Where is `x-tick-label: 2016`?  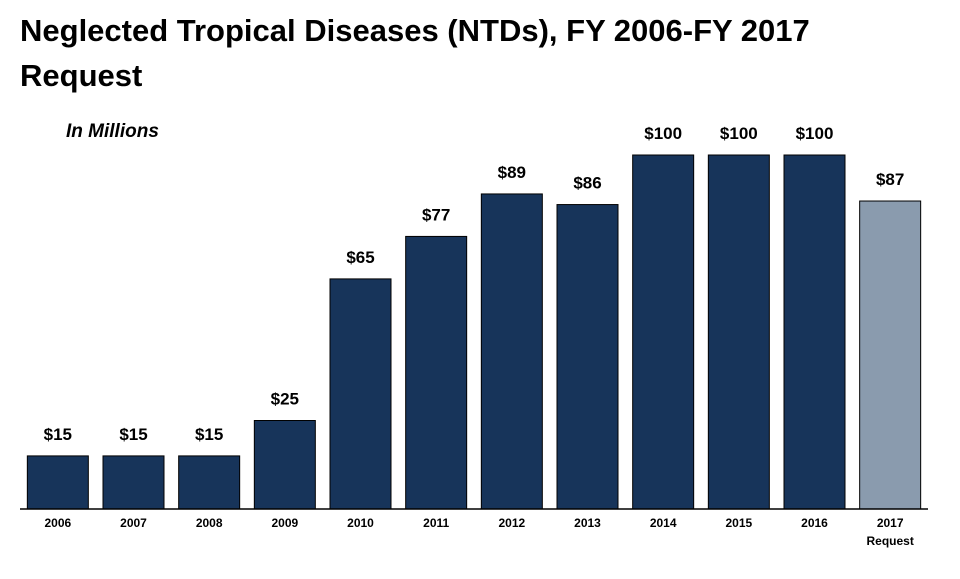 x-tick-label: 2016 is located at coordinates (814, 523).